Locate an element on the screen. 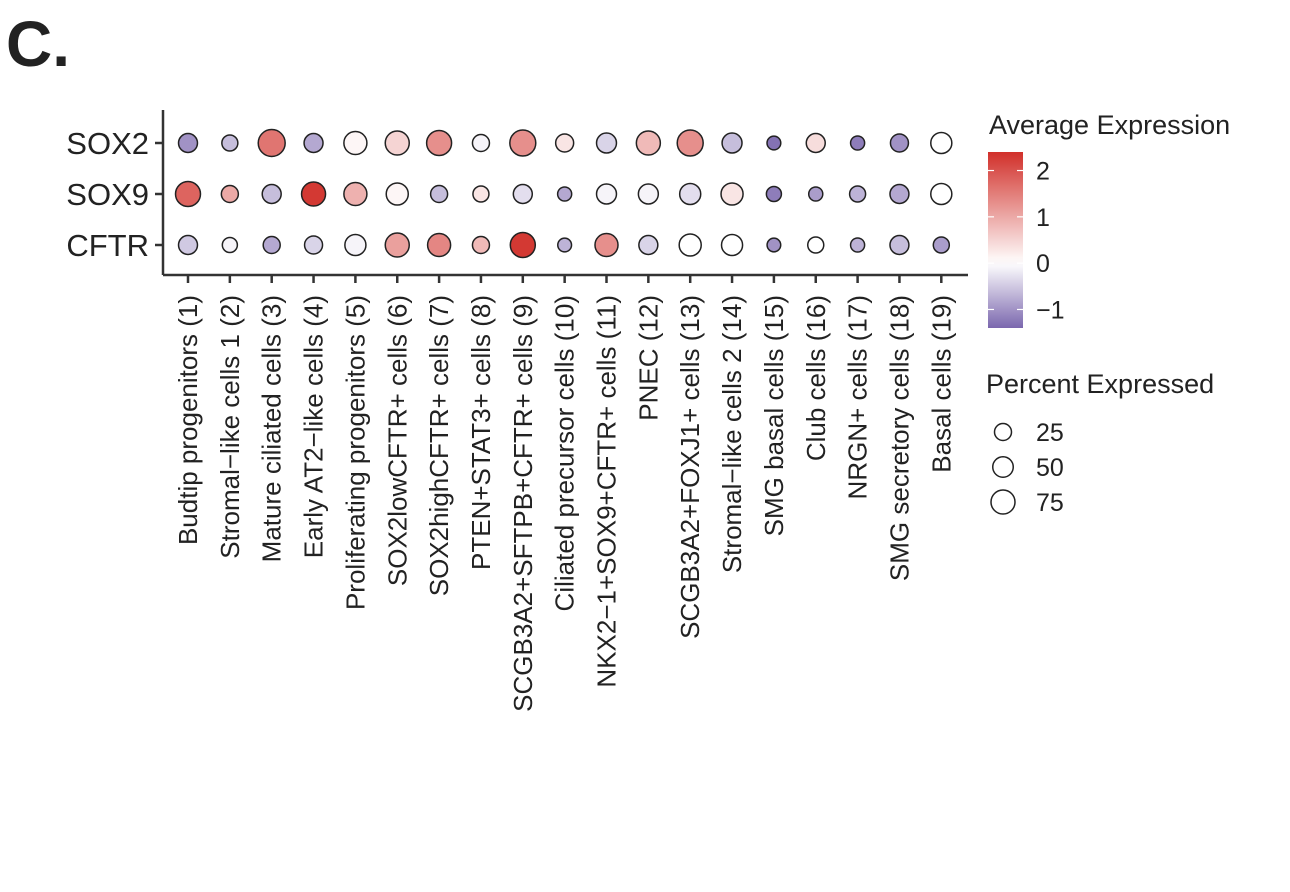  x-tick-label: Early AT2−like cells (4) is located at coordinates (314, 426).